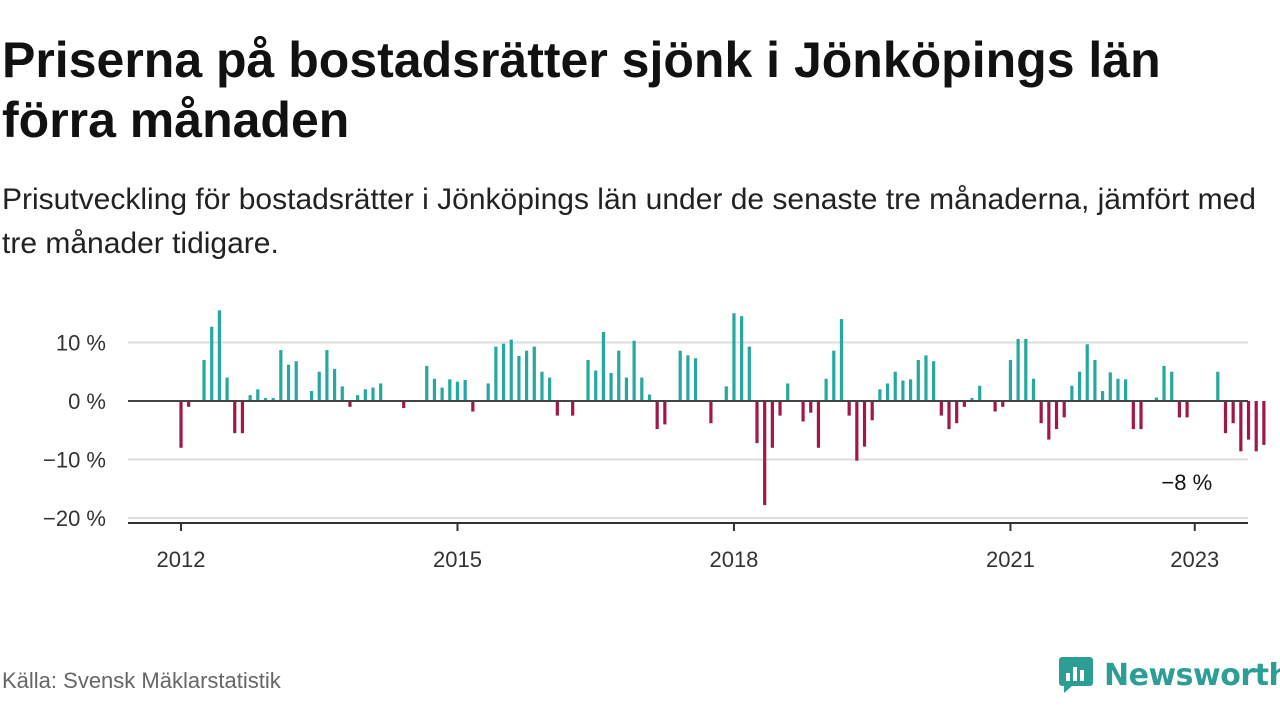 The height and width of the screenshot is (720, 1280). I want to click on brand-name: Newsworthy, so click(1192, 675).